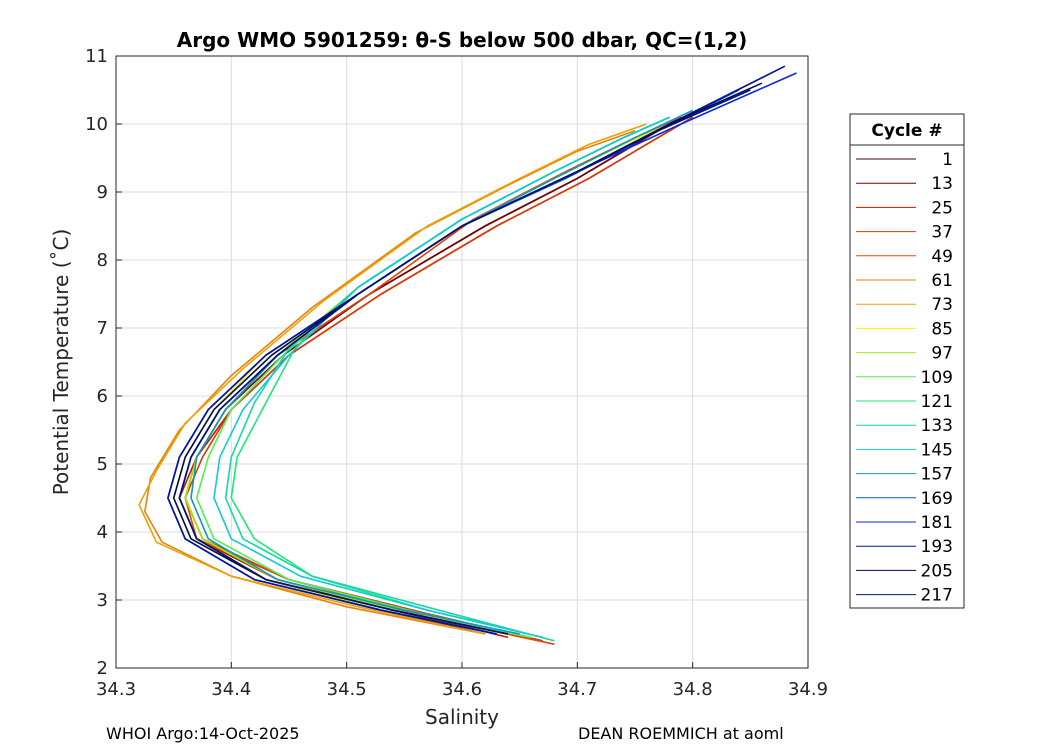  What do you see at coordinates (203, 733) in the screenshot?
I see `footer-source-date: WHOI Argo:14-Oct-2025` at bounding box center [203, 733].